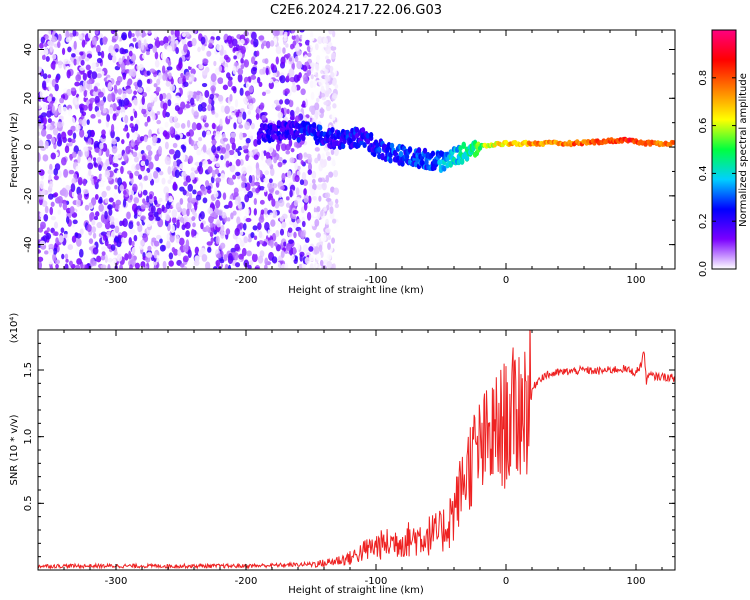 This screenshot has width=750, height=600. What do you see at coordinates (28, 196) in the screenshot?
I see `spectrogram-y-tick-label: -20` at bounding box center [28, 196].